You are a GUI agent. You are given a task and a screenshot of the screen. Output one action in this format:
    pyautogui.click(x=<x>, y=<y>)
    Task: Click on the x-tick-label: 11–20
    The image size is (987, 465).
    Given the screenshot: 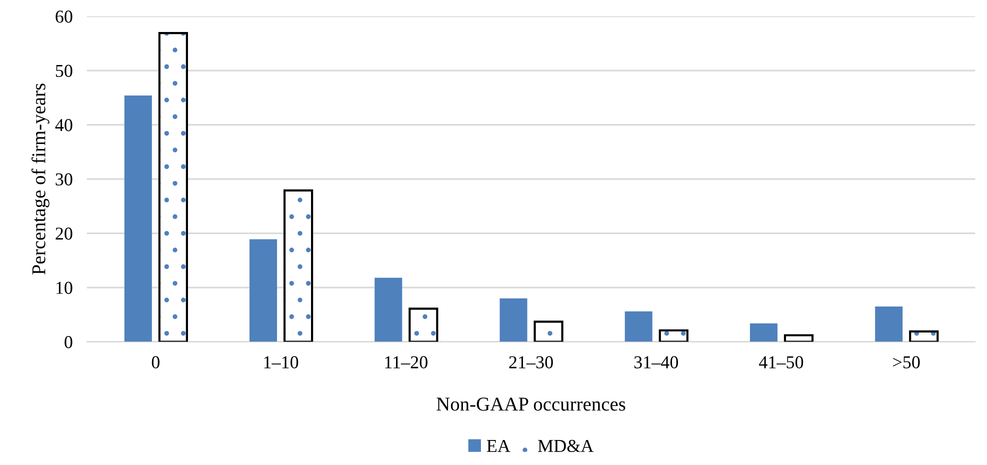 What is the action you would take?
    pyautogui.click(x=406, y=362)
    